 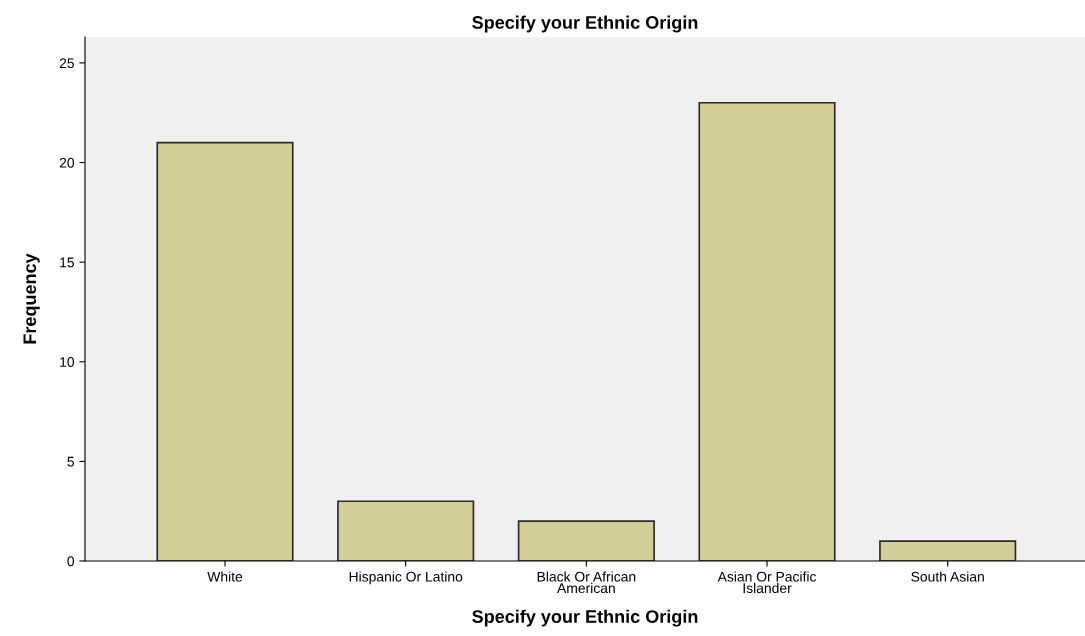 I want to click on x-tick-label: White, so click(x=225, y=576).